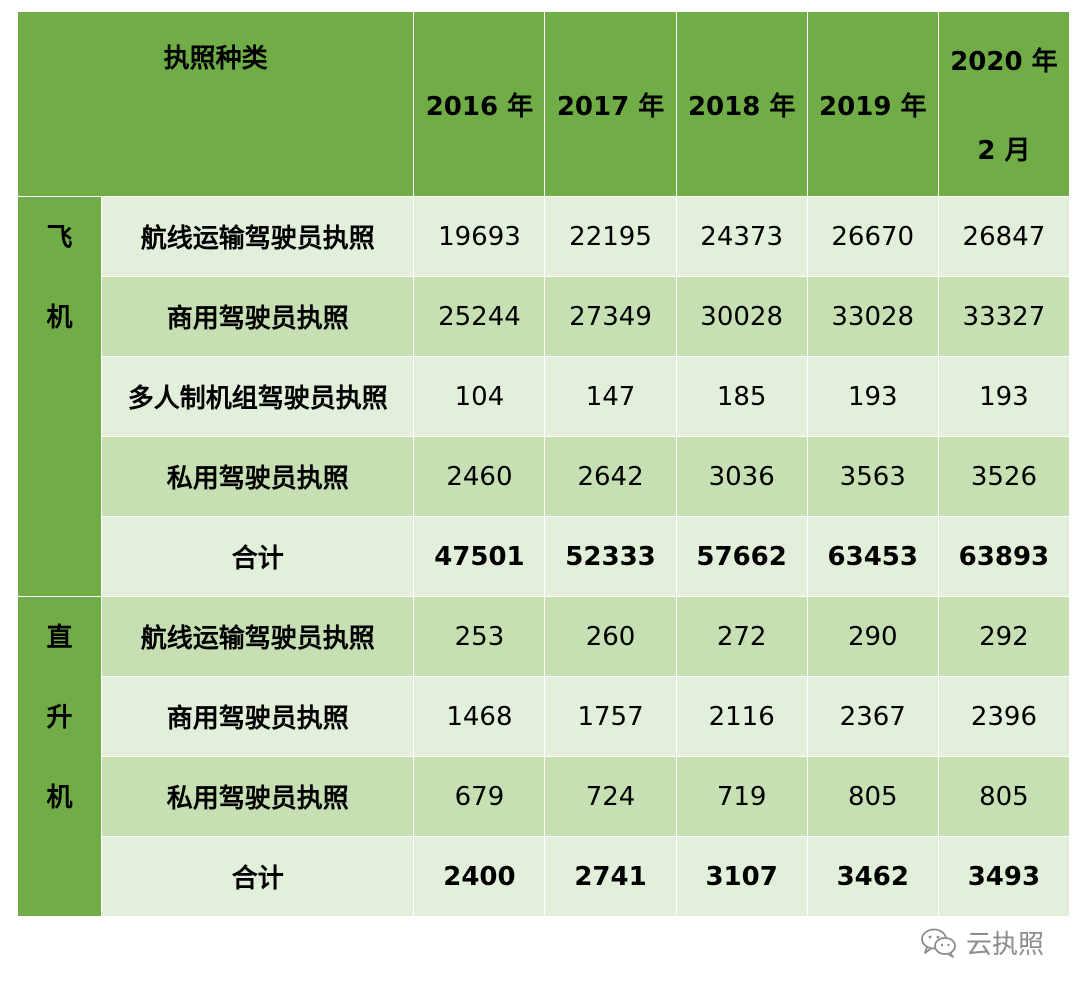 Image resolution: width=1080 pixels, height=990 pixels. I want to click on total-value-cell: 63893, so click(1004, 556).